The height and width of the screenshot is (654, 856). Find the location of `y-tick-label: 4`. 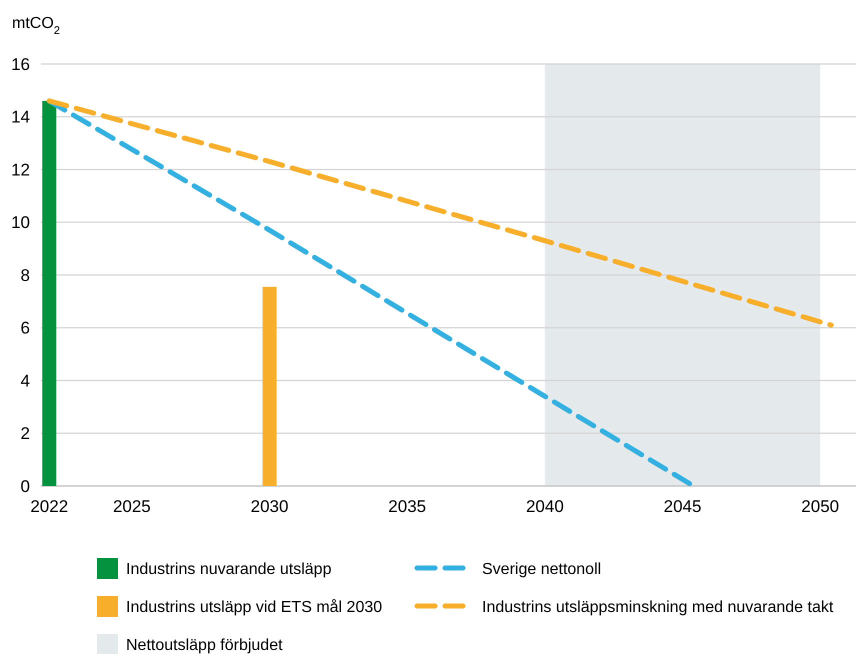

y-tick-label: 4 is located at coordinates (25, 380).